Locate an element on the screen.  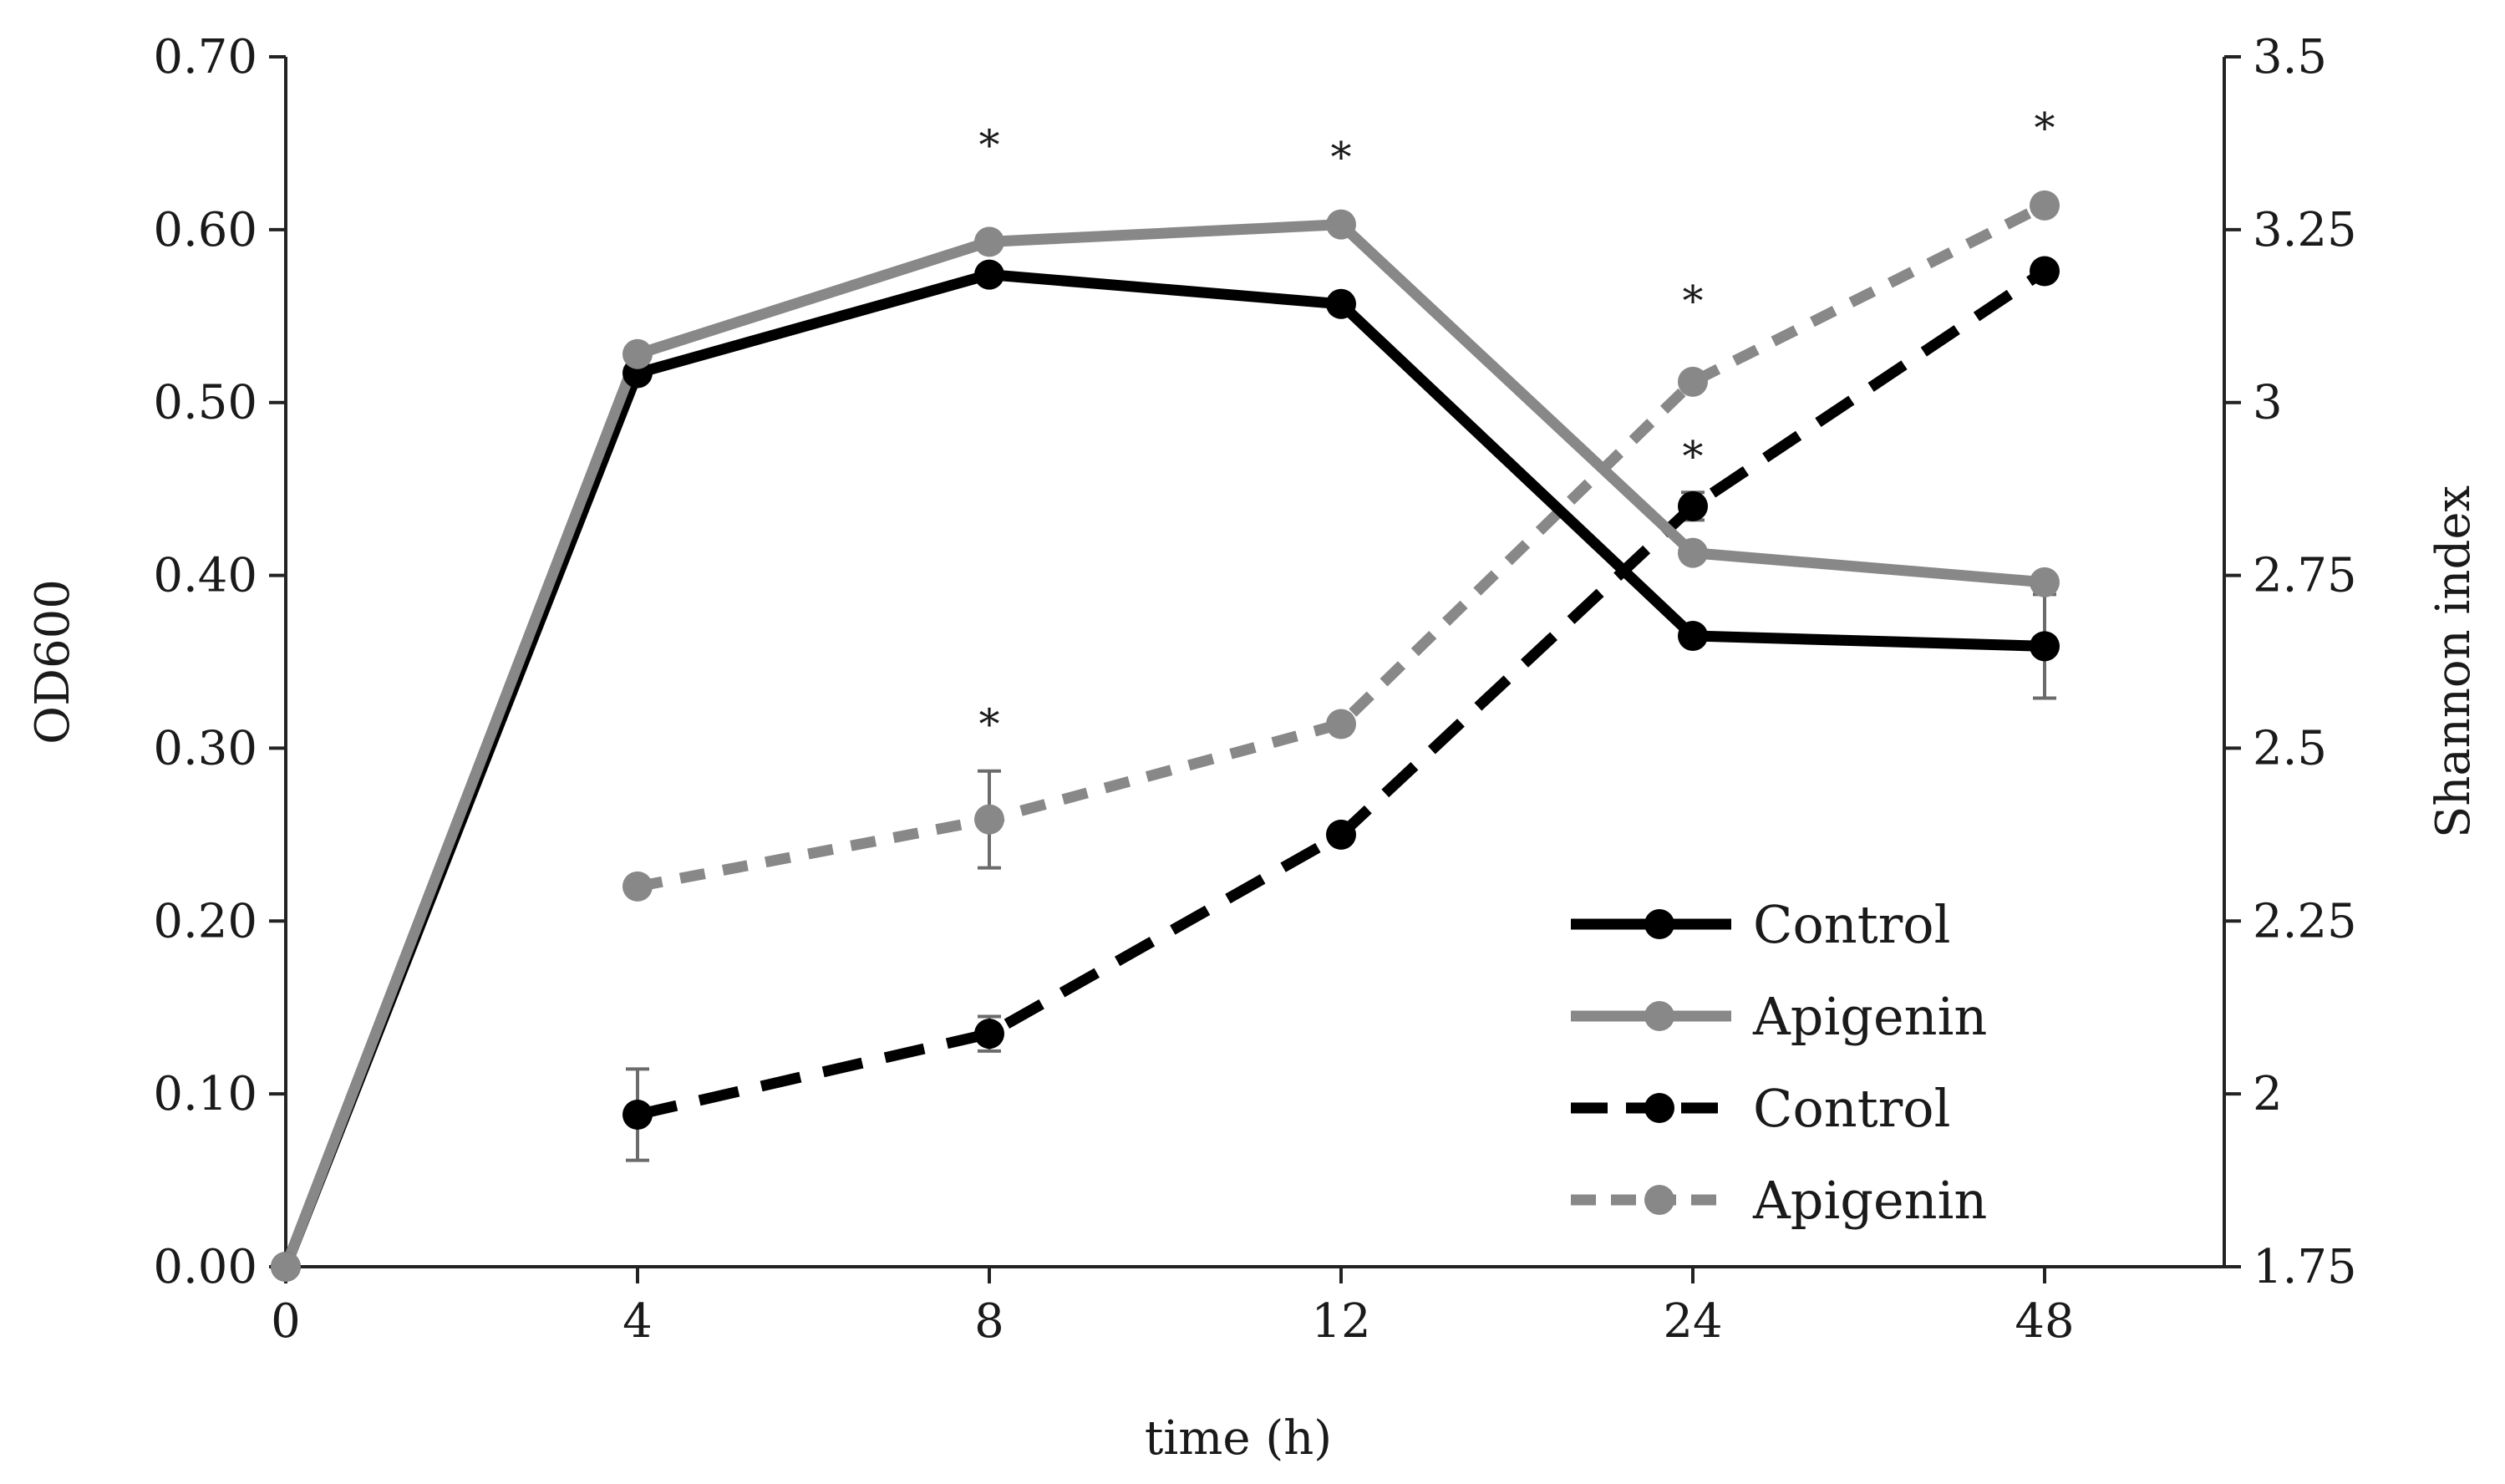
y-right-tick-label: 2 is located at coordinates (2268, 1094).